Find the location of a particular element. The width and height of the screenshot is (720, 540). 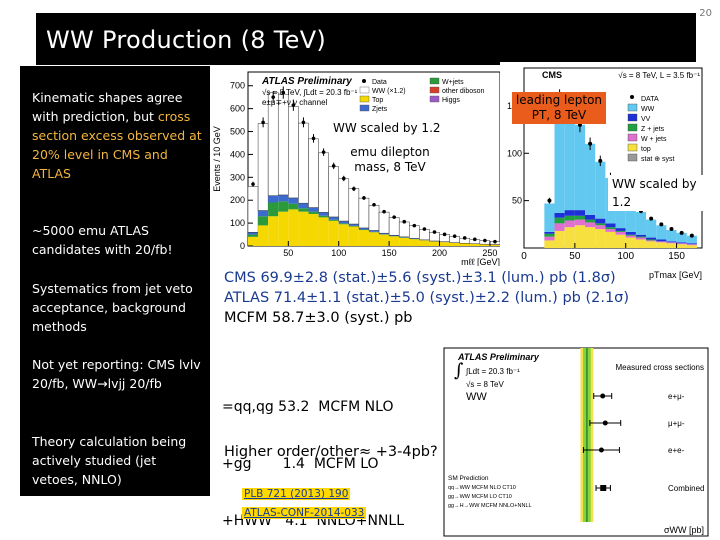

mcfm-result: MCFM 58.7±3.0 (syst.) pb is located at coordinates (318, 318).